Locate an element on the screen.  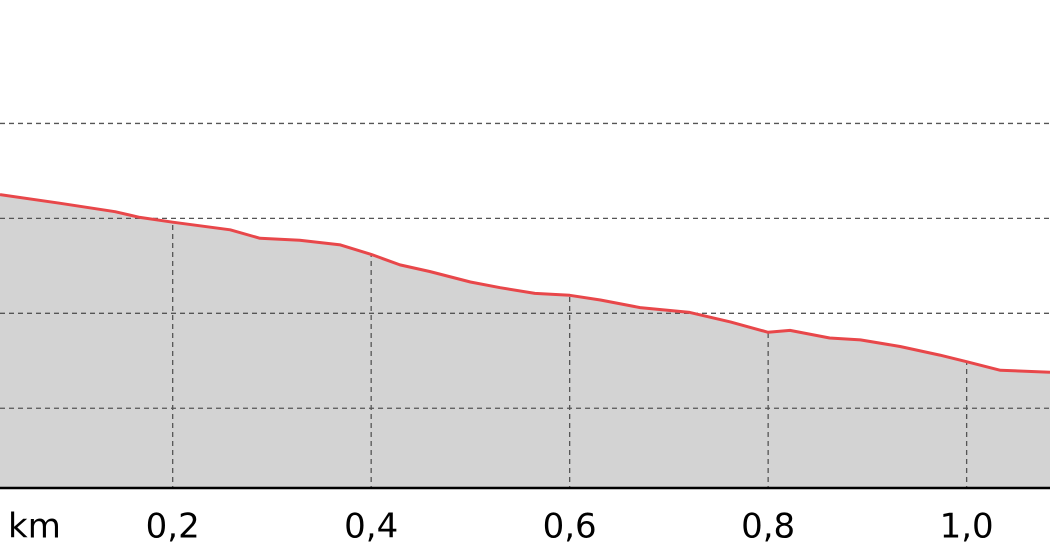
x-tick-label: 0,2 is located at coordinates (173, 527).